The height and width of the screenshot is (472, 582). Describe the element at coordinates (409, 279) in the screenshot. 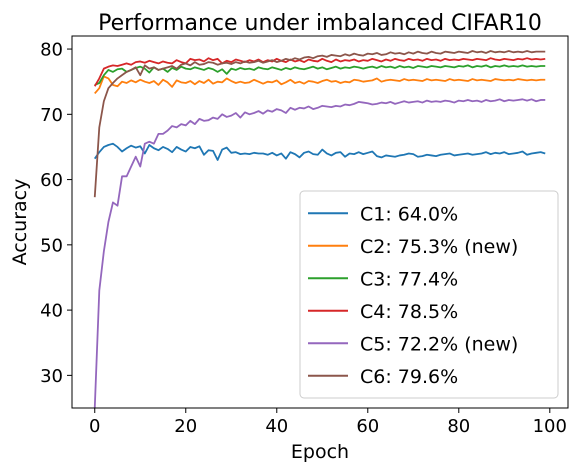

I see `legend-label-c3: C3: 77.4%` at that location.